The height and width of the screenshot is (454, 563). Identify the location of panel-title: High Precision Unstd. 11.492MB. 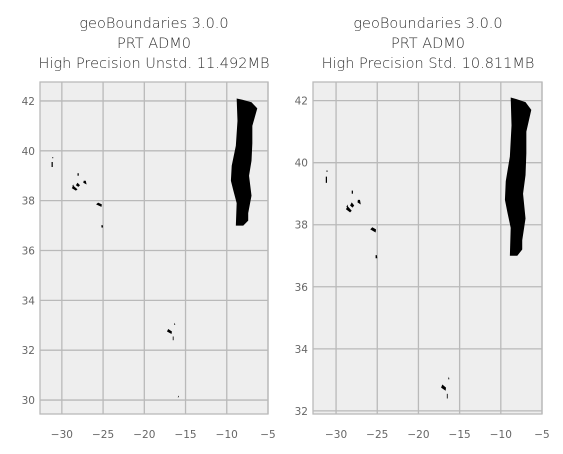
(154, 64).